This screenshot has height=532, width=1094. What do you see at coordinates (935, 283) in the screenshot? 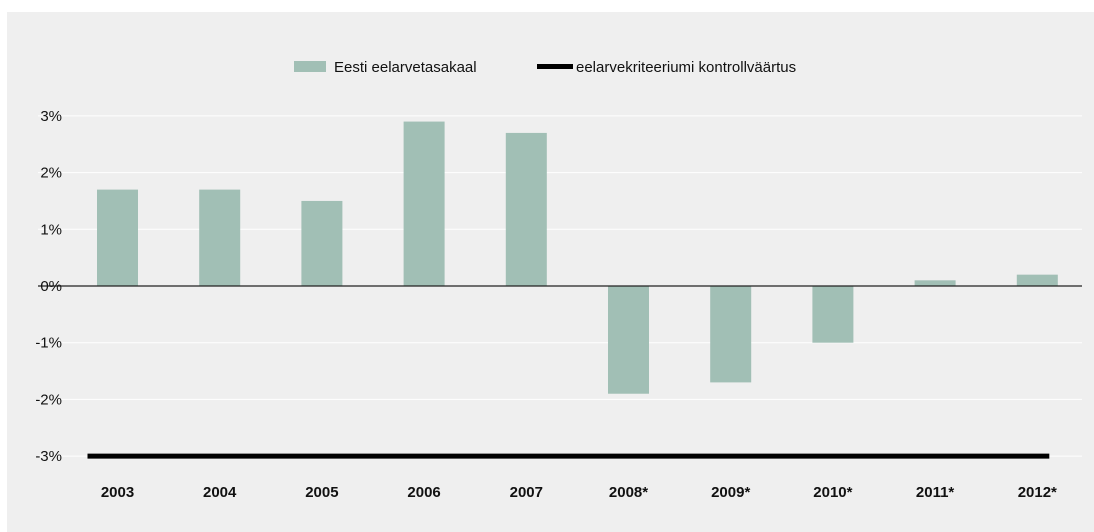
I see `bar-2011-est` at bounding box center [935, 283].